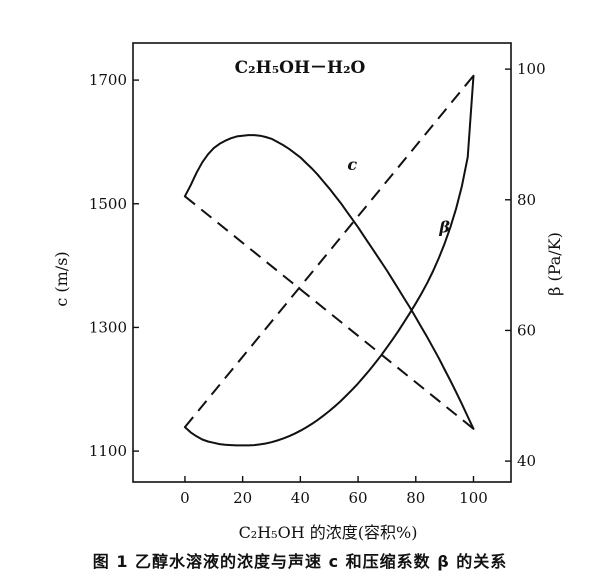 The width and height of the screenshot is (600, 588). Describe the element at coordinates (531, 69) in the screenshot. I see `right-tick-label: 100` at that location.